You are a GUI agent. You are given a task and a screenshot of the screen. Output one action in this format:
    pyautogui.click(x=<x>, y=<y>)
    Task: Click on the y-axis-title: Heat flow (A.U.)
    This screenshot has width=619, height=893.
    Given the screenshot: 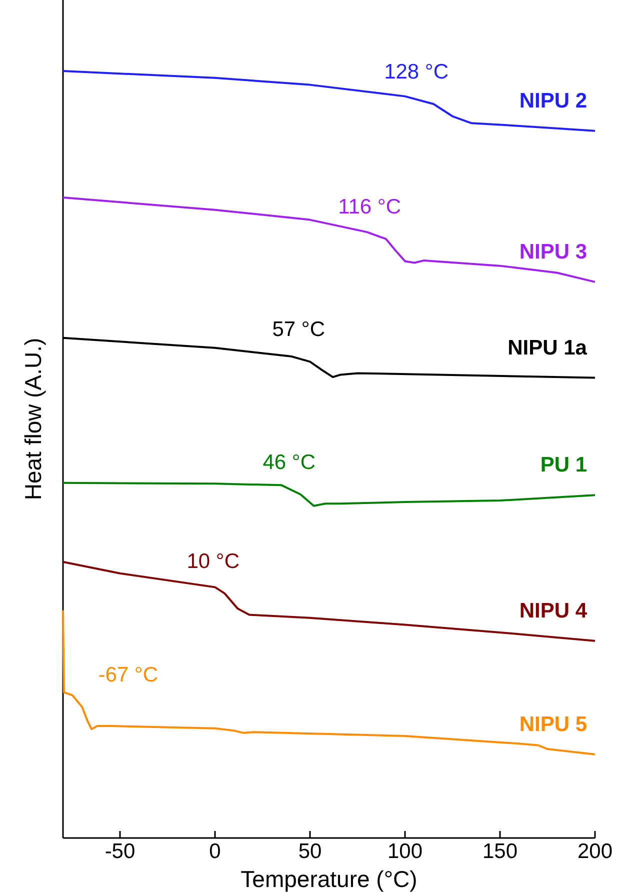 What is the action you would take?
    pyautogui.click(x=33, y=419)
    